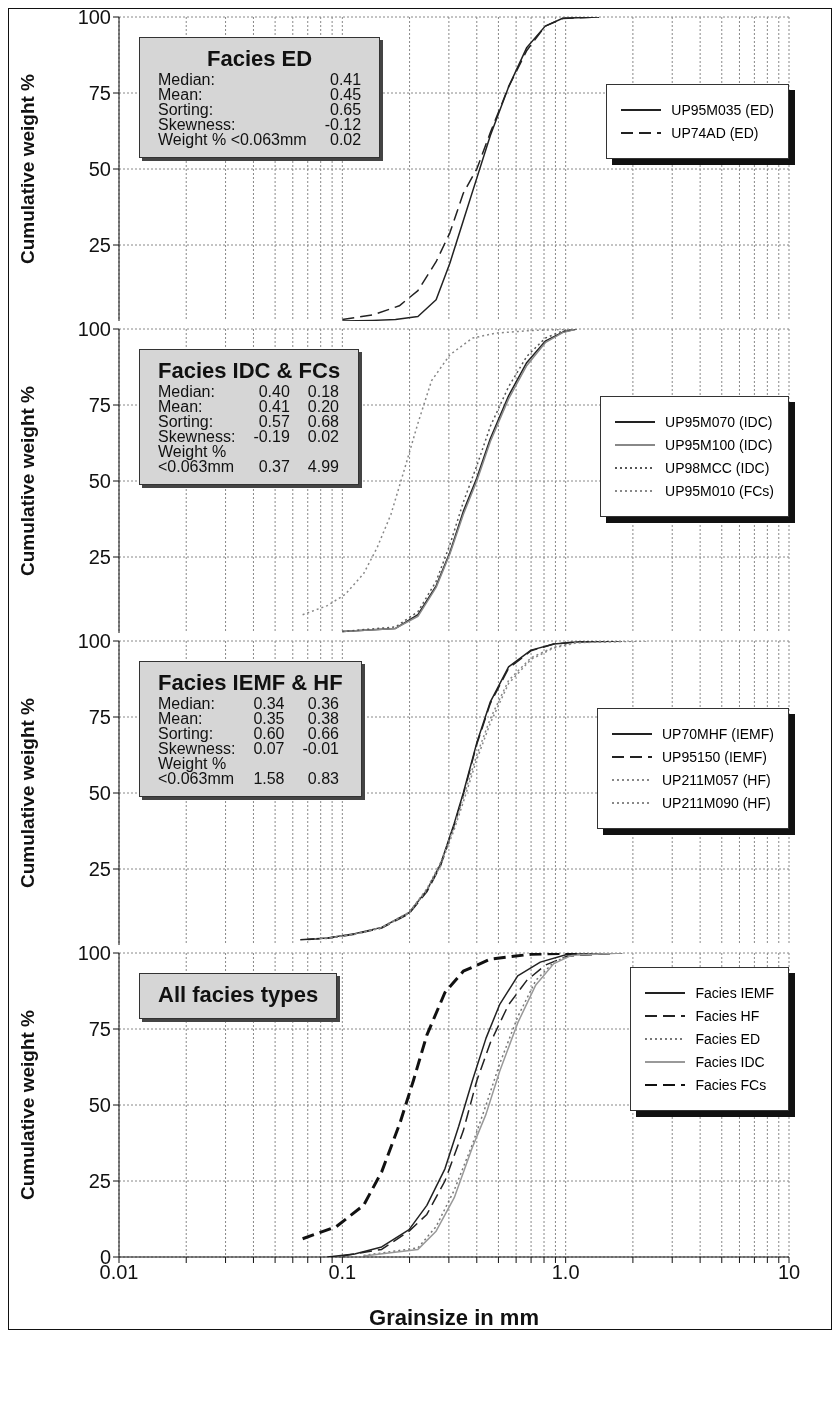 The width and height of the screenshot is (840, 1407). Describe the element at coordinates (260, 94) in the screenshot. I see `text: Mean: 0.45` at that location.